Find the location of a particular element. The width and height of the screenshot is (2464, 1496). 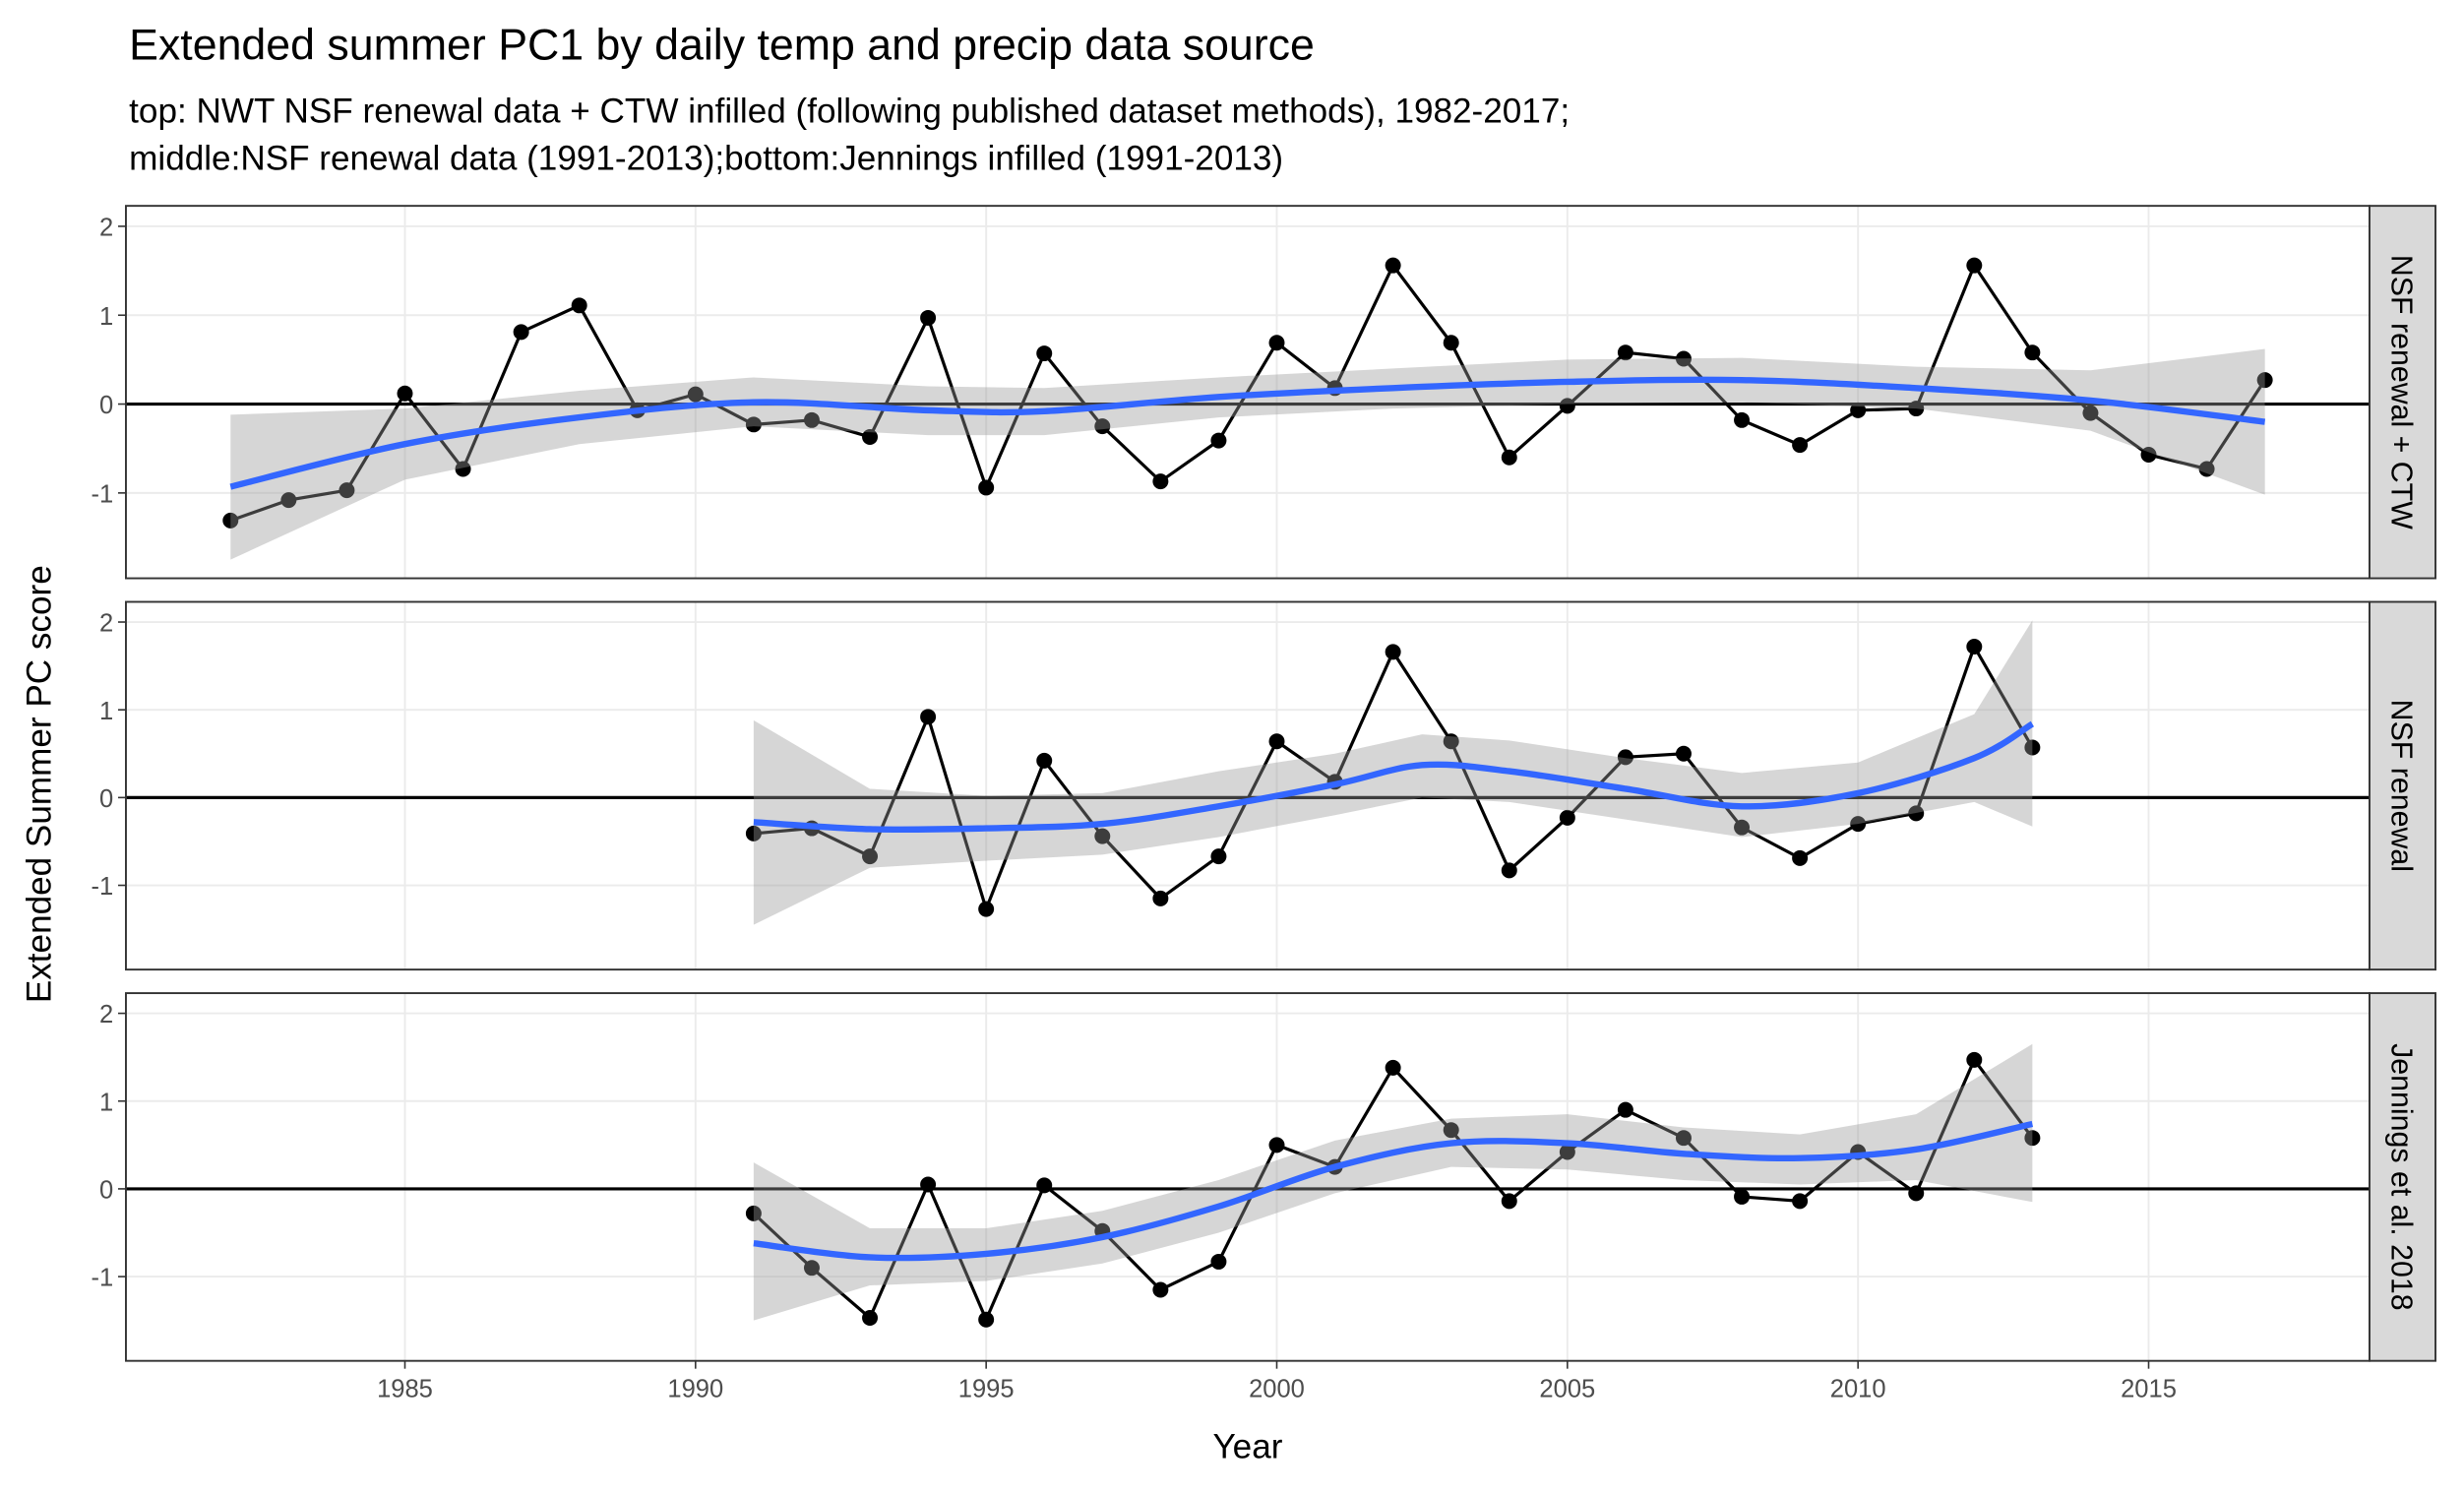

data-line is located at coordinates (1247, 392).